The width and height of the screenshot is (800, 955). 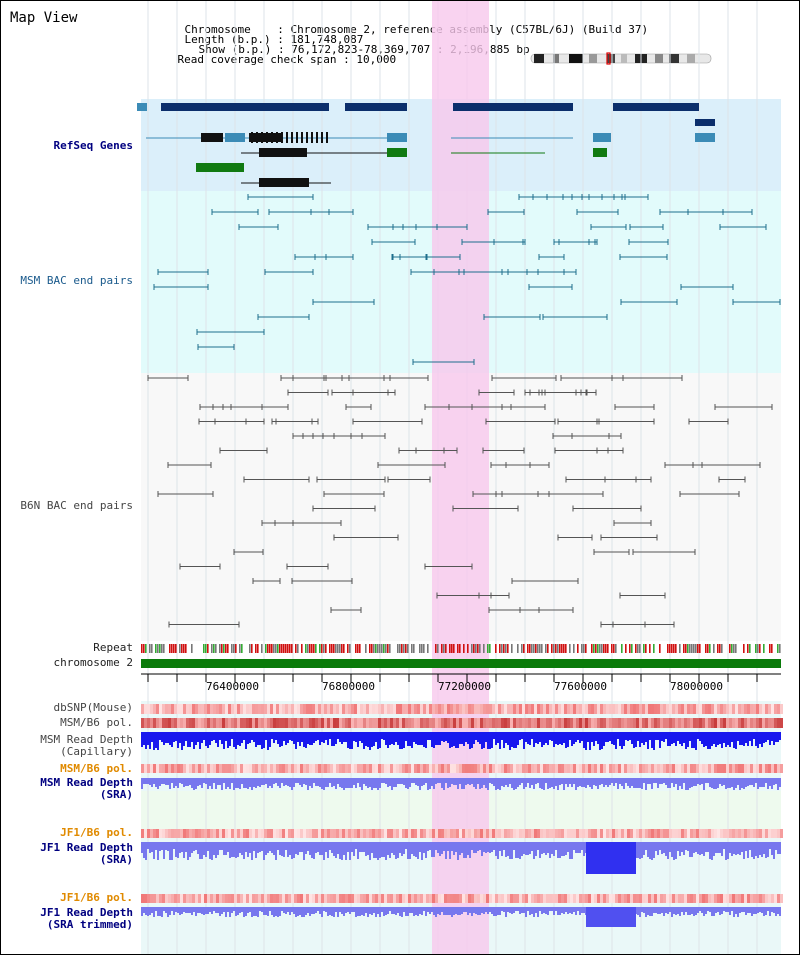 What do you see at coordinates (245, 107) in the screenshot?
I see `gene-block` at bounding box center [245, 107].